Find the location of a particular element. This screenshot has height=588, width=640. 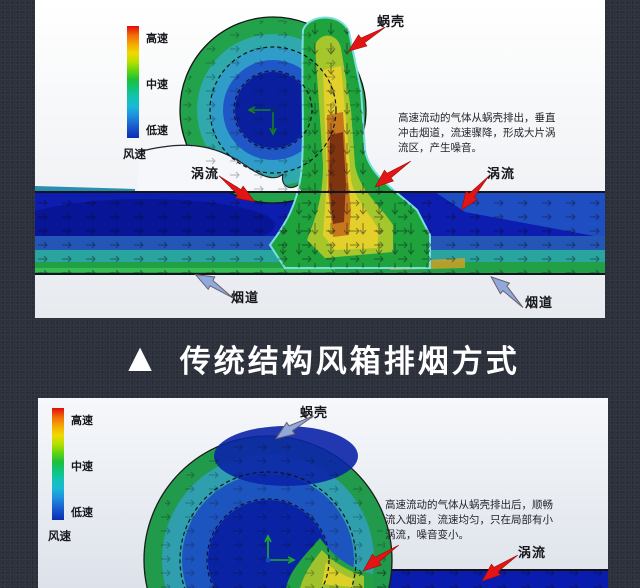

blue-arrow-flue-left is located at coordinates (215, 285).